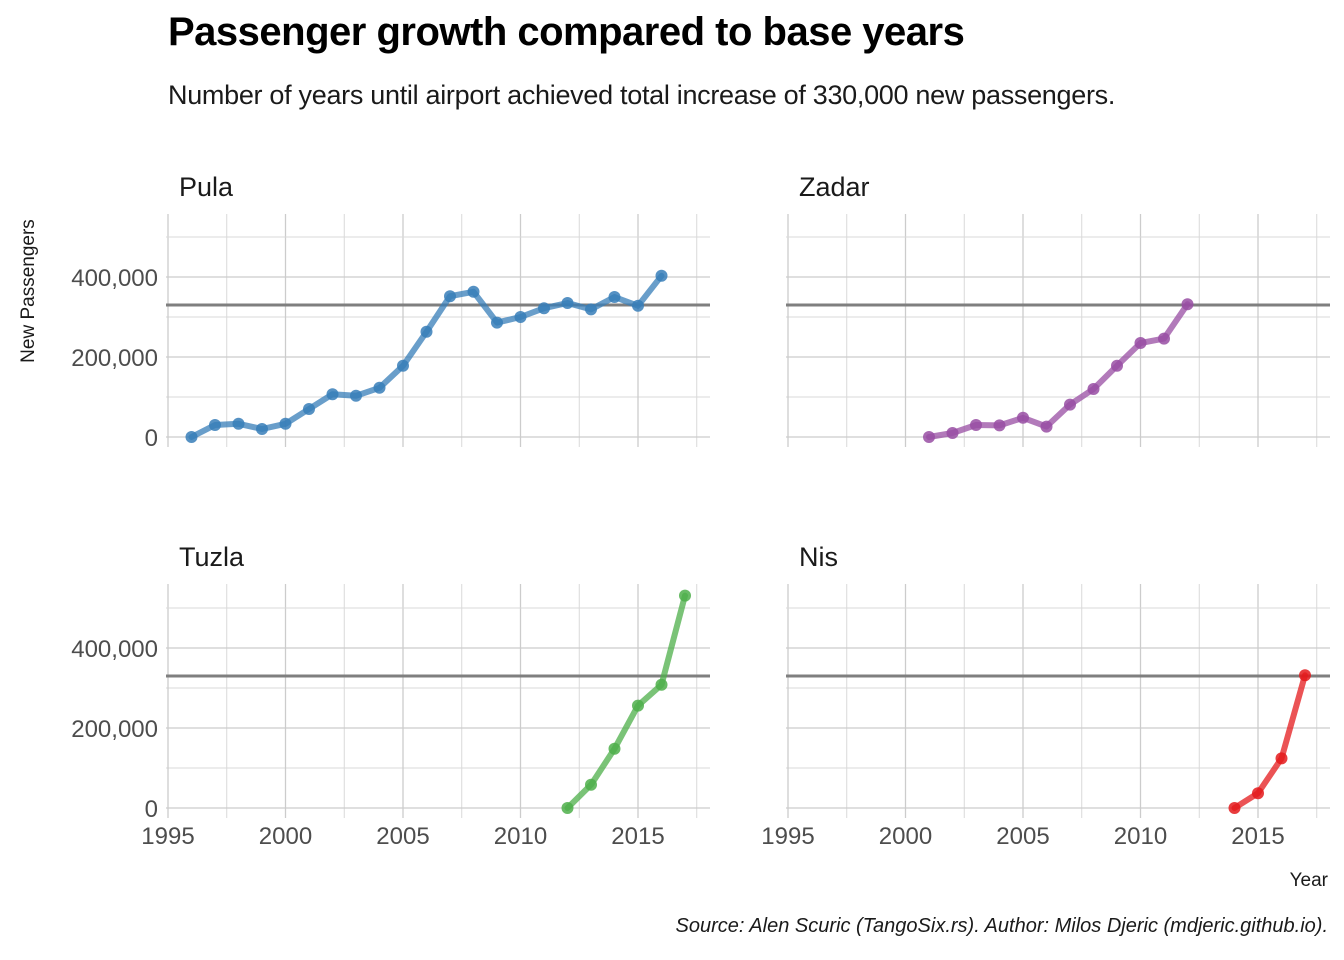 The width and height of the screenshot is (1344, 960). I want to click on series-line-zadar, so click(1058, 370).